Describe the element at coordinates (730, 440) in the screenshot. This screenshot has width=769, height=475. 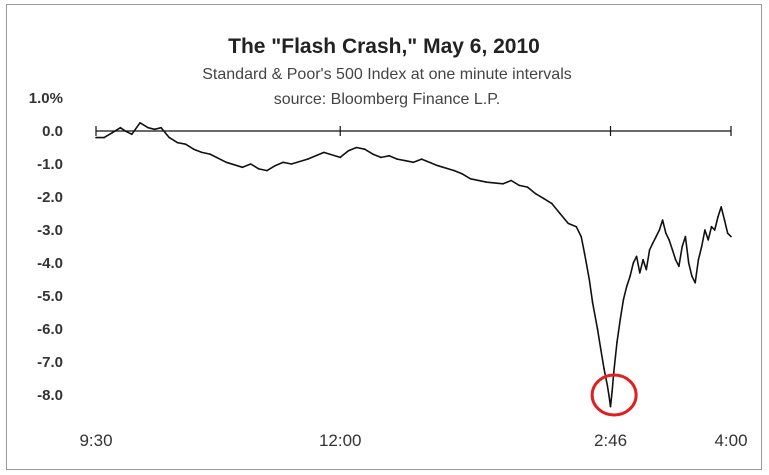
I see `x-tick-label: 4:00` at that location.